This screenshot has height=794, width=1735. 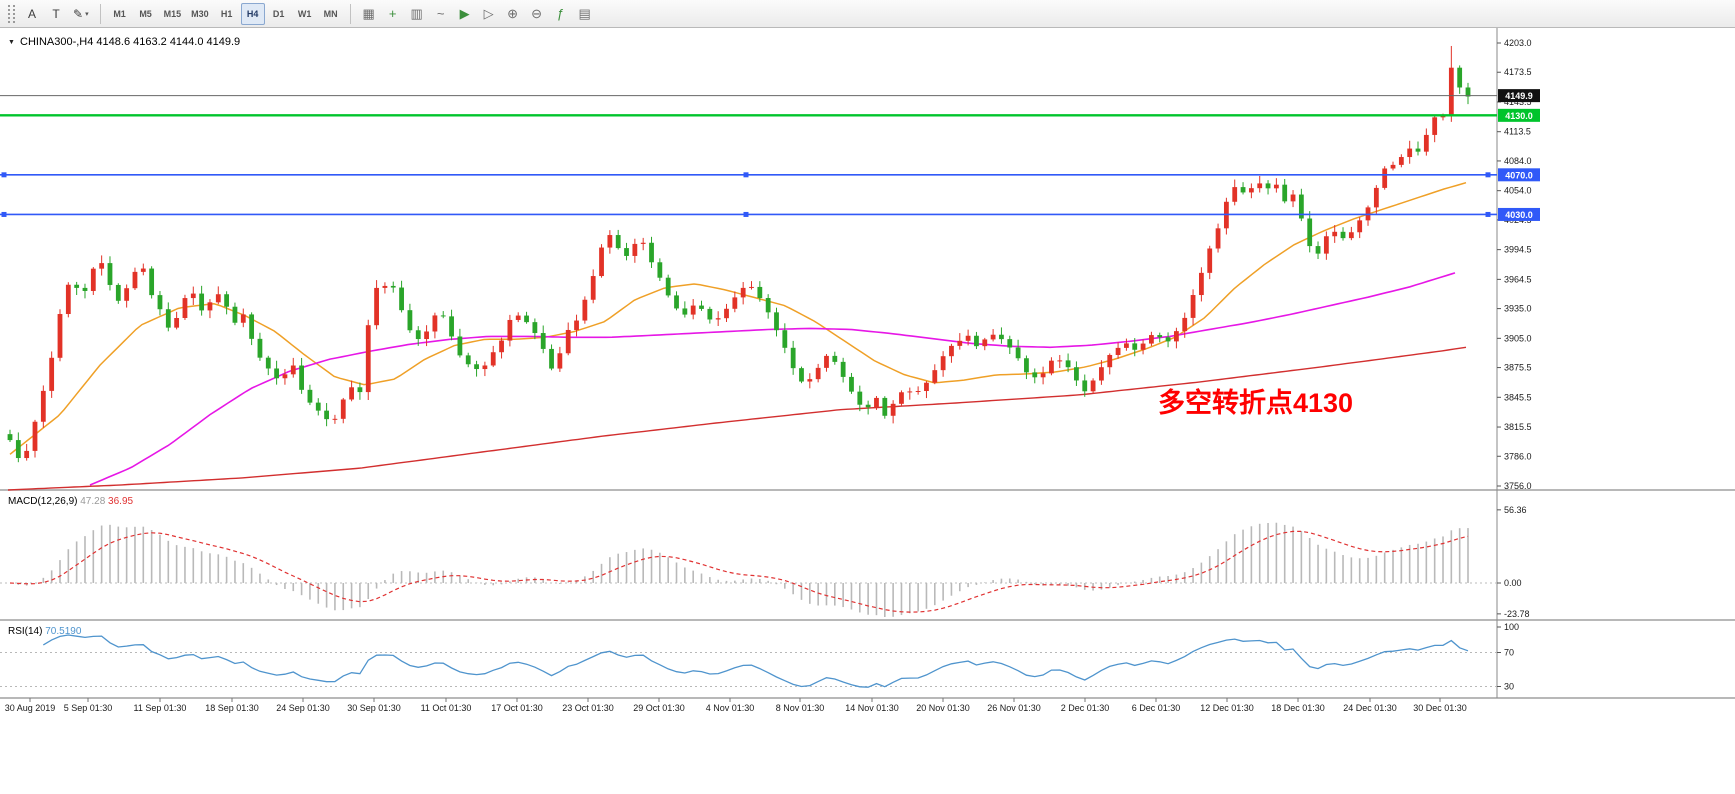 What do you see at coordinates (1518, 279) in the screenshot?
I see `price-axis-label: 3964.5` at bounding box center [1518, 279].